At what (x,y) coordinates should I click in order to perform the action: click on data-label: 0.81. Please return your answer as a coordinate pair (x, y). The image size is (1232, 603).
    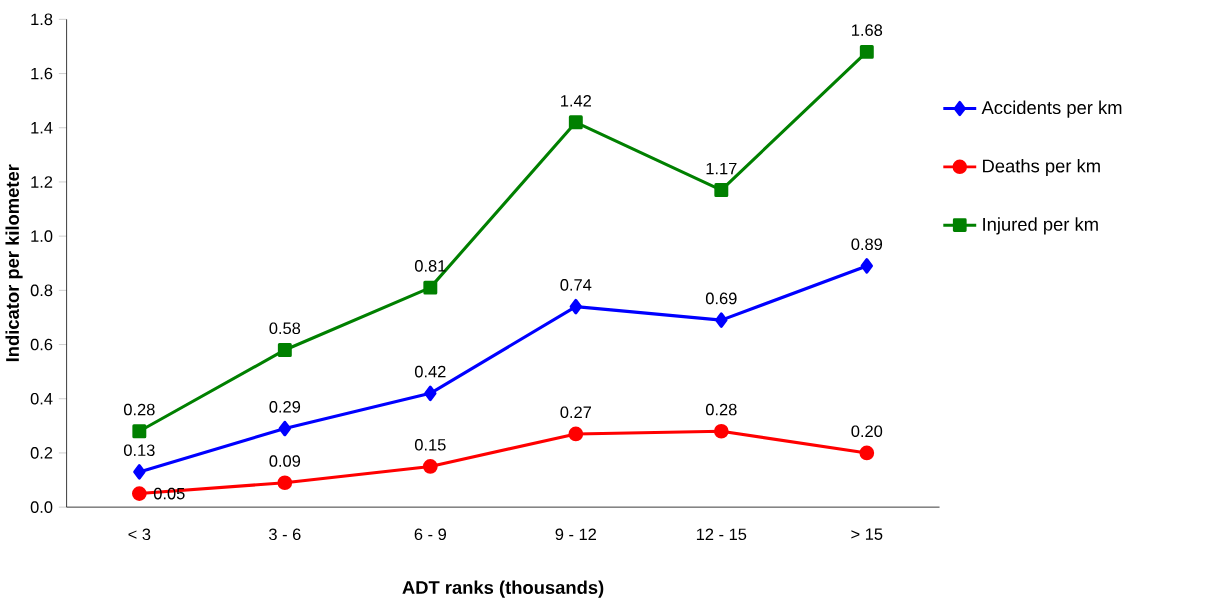
    Looking at the image, I should click on (430, 266).